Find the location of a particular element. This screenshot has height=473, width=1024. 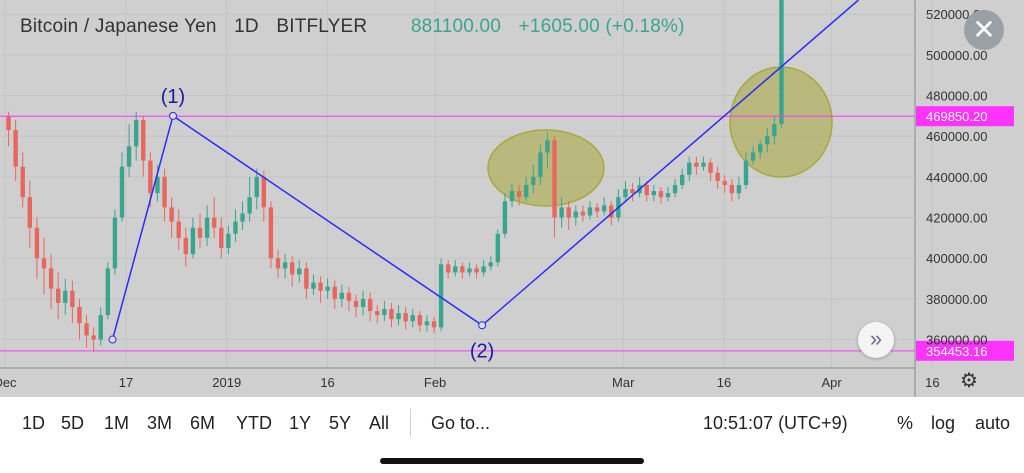

range-1y-button: 1Y is located at coordinates (300, 423).